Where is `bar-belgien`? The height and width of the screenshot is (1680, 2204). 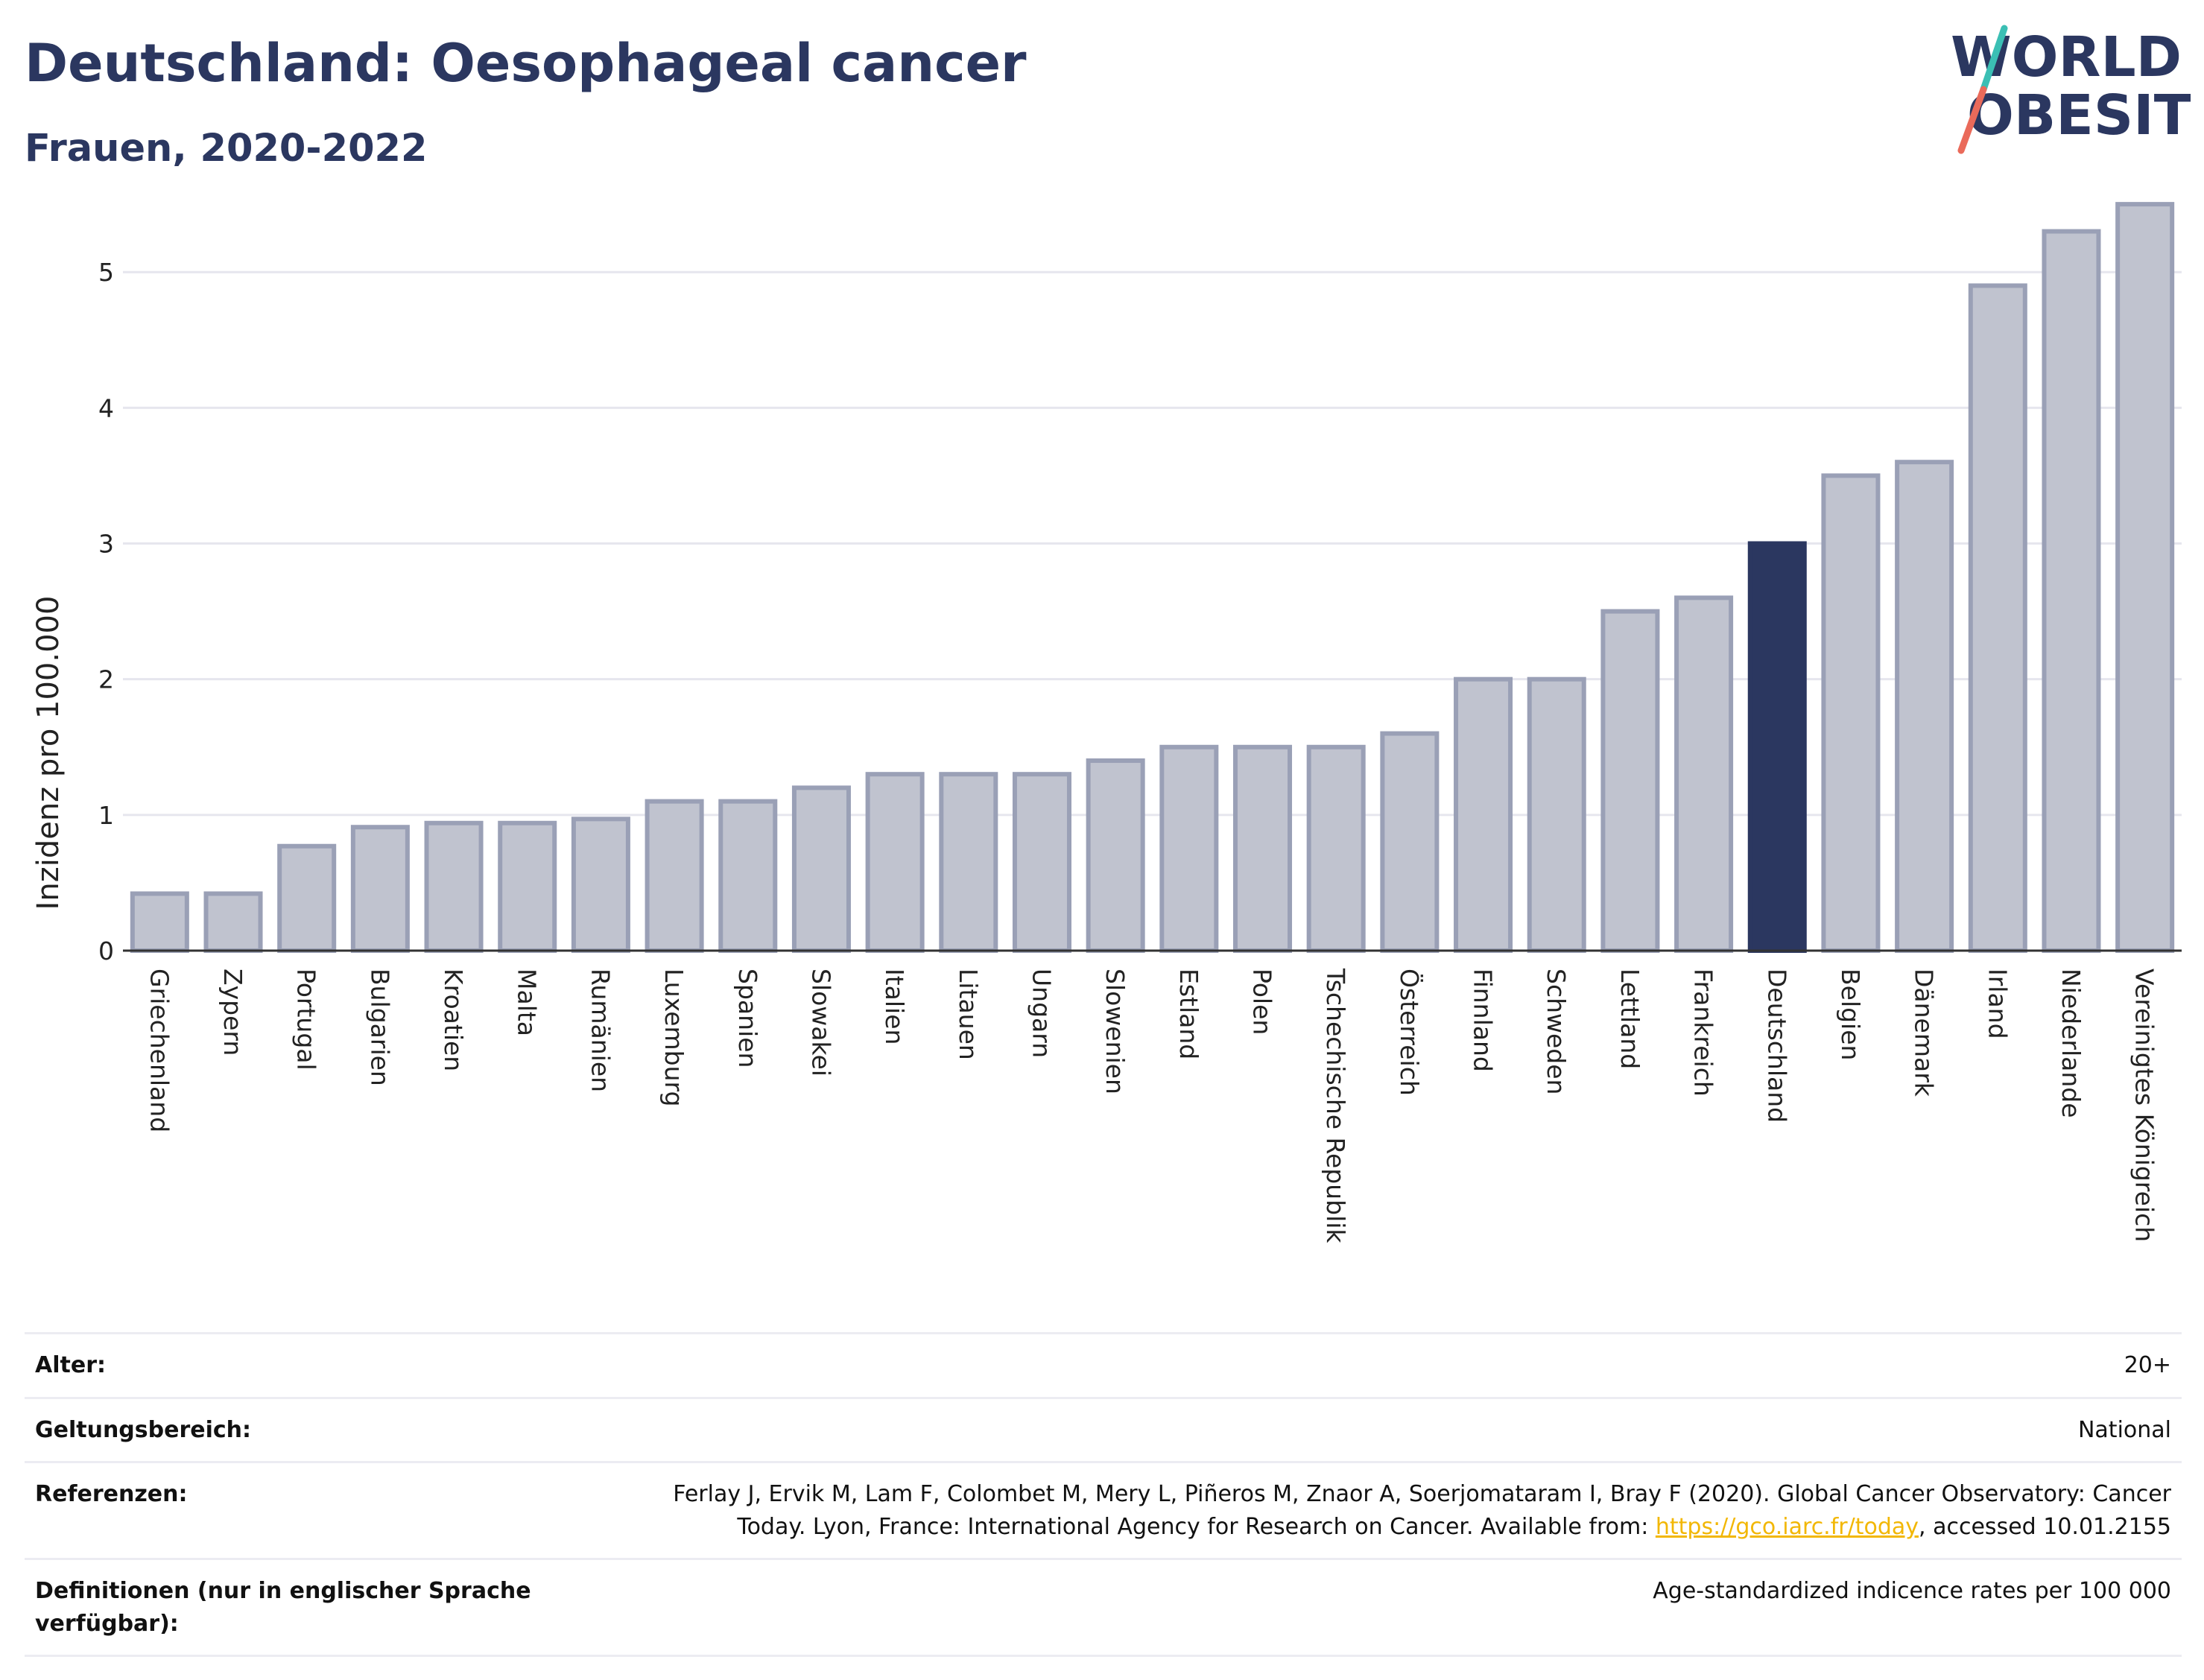 bar-belgien is located at coordinates (1851, 713).